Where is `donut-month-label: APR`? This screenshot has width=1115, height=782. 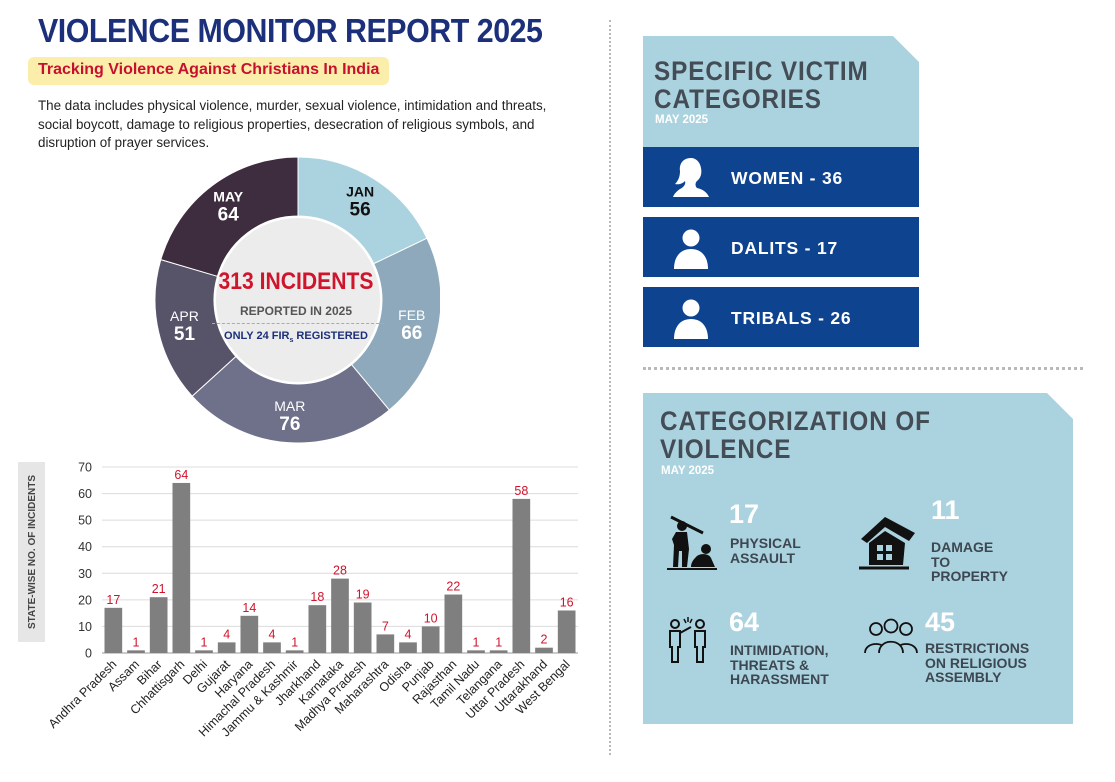
donut-month-label: APR is located at coordinates (184, 316).